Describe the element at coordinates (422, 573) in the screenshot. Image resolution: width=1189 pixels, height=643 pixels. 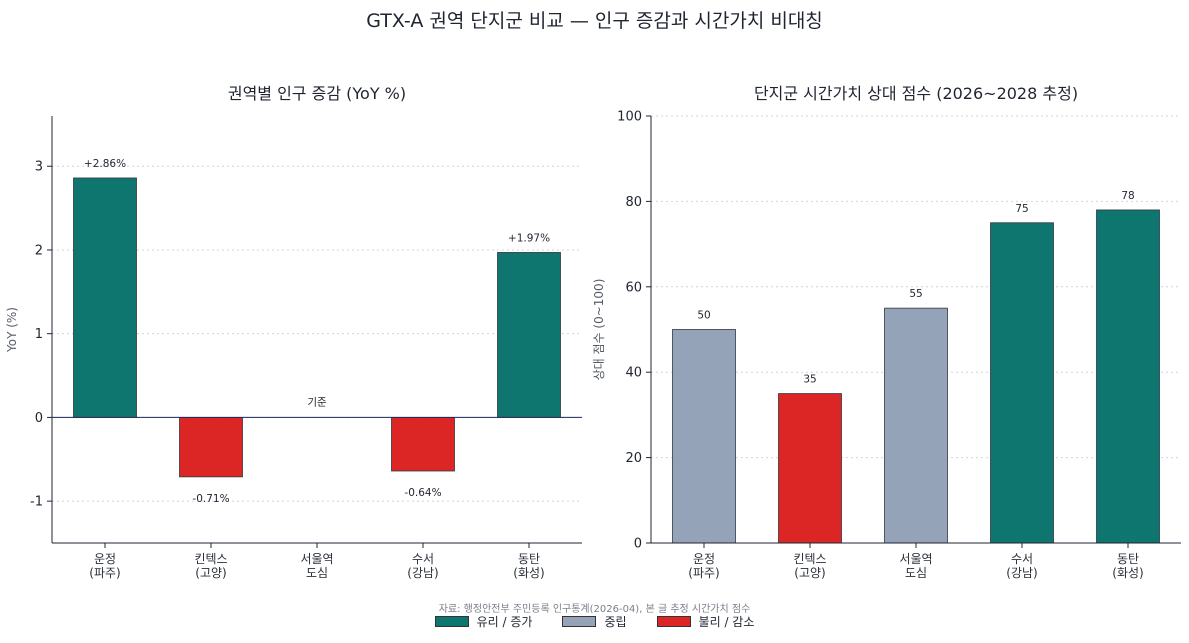
I see `yoy-xtick-label: (강남)` at that location.